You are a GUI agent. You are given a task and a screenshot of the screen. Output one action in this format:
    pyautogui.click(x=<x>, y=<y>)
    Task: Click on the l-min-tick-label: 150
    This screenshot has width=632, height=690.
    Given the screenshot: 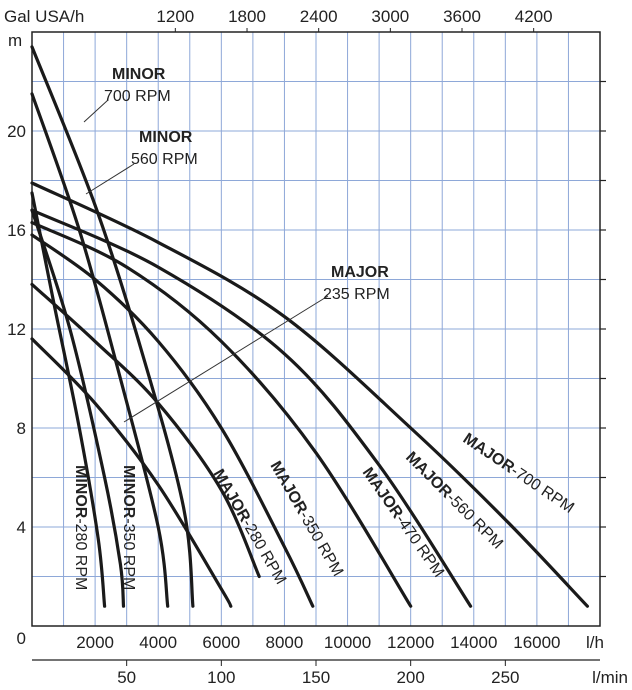 What is the action you would take?
    pyautogui.click(x=316, y=677)
    